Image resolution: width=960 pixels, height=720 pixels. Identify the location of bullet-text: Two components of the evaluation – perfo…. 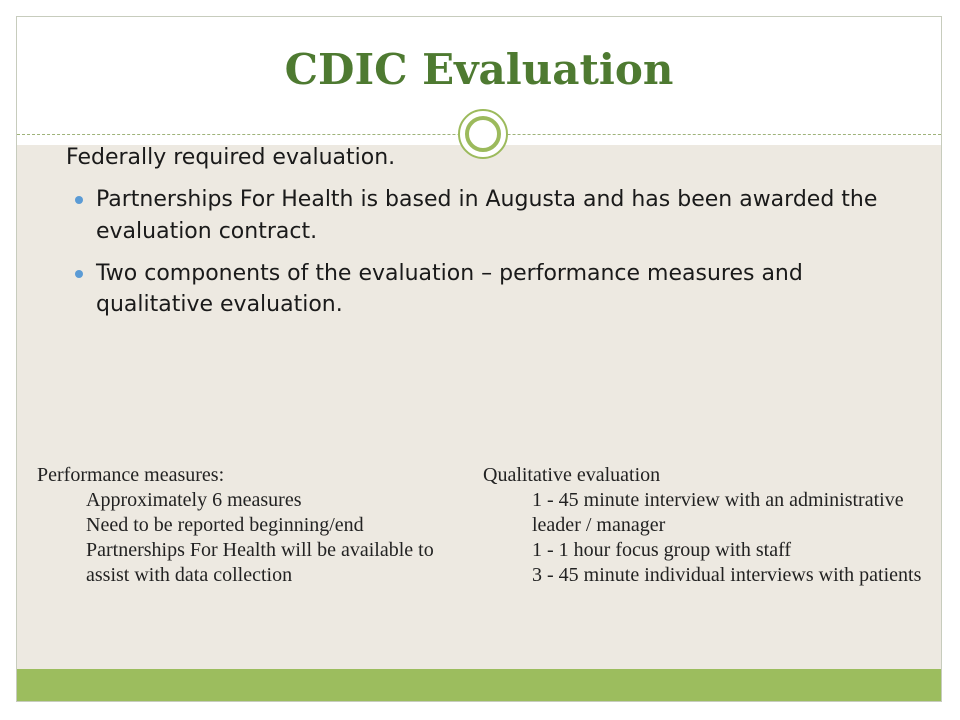
(449, 289).